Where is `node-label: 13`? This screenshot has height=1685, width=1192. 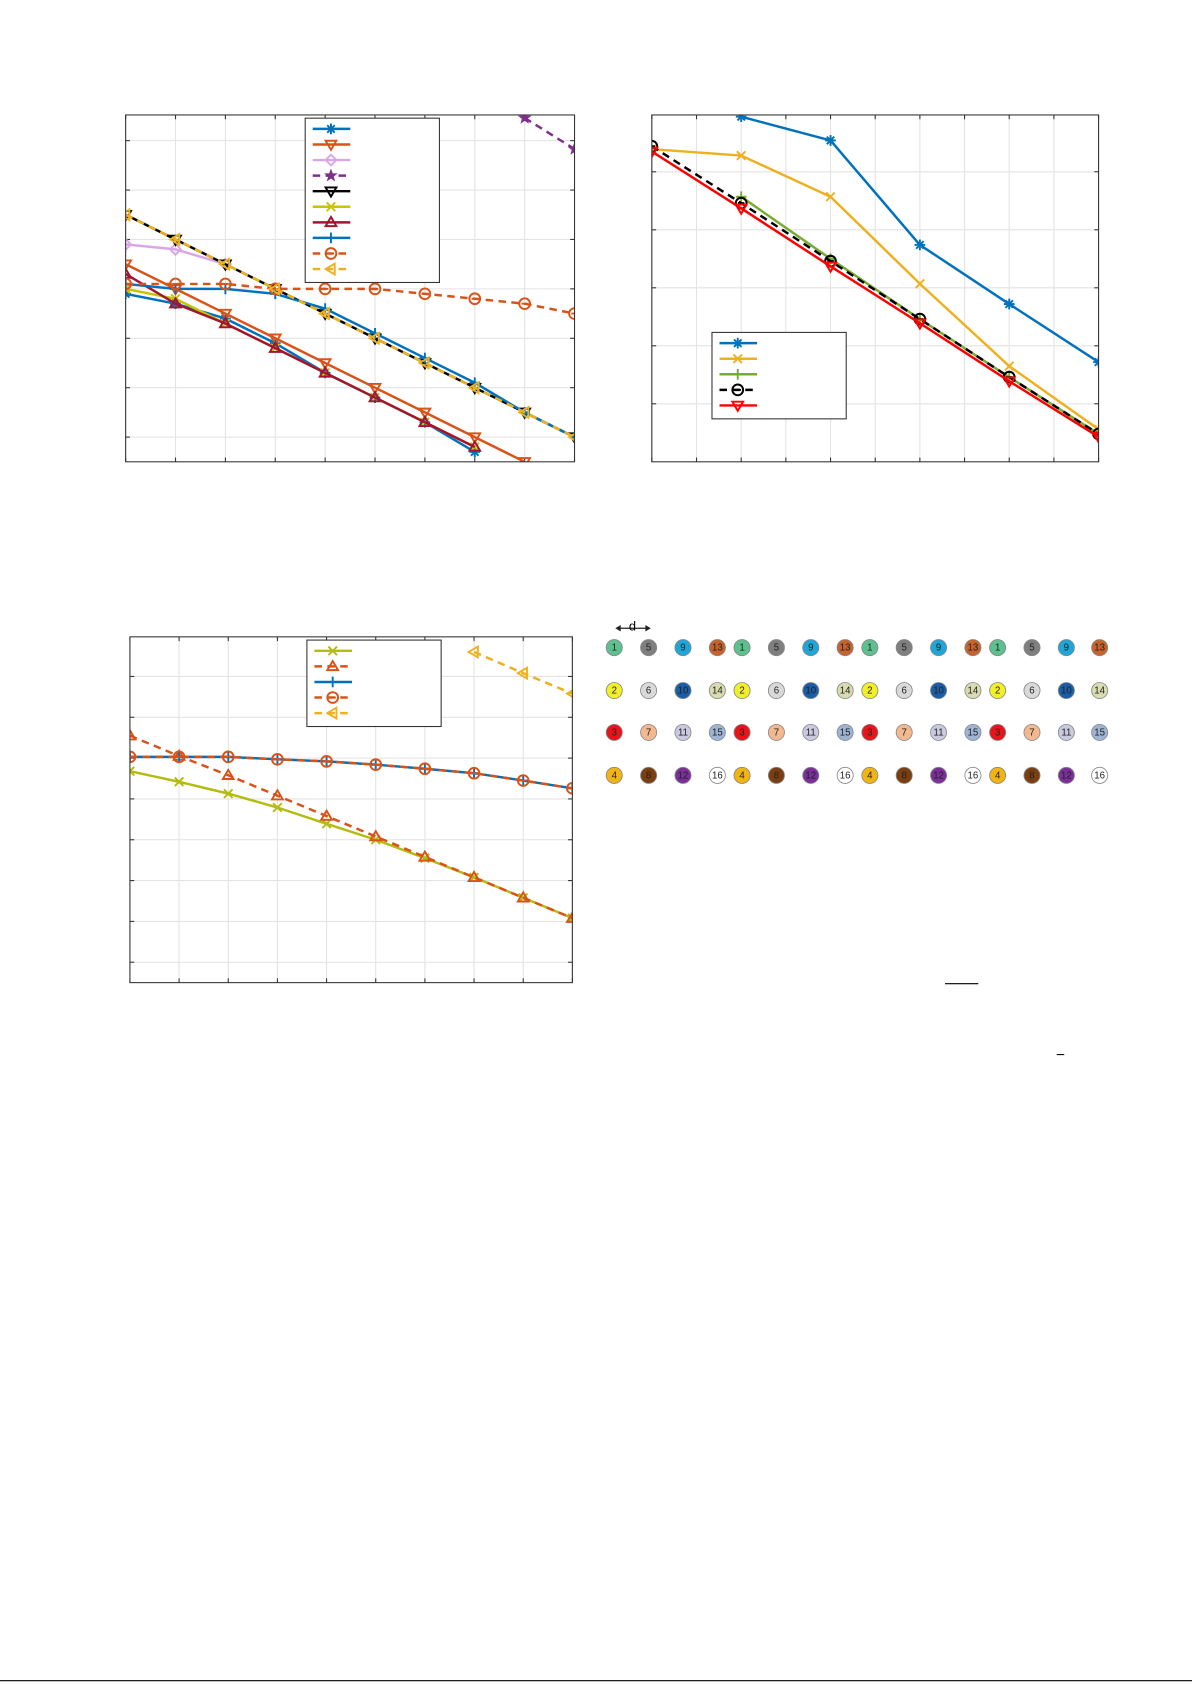 node-label: 13 is located at coordinates (717, 648).